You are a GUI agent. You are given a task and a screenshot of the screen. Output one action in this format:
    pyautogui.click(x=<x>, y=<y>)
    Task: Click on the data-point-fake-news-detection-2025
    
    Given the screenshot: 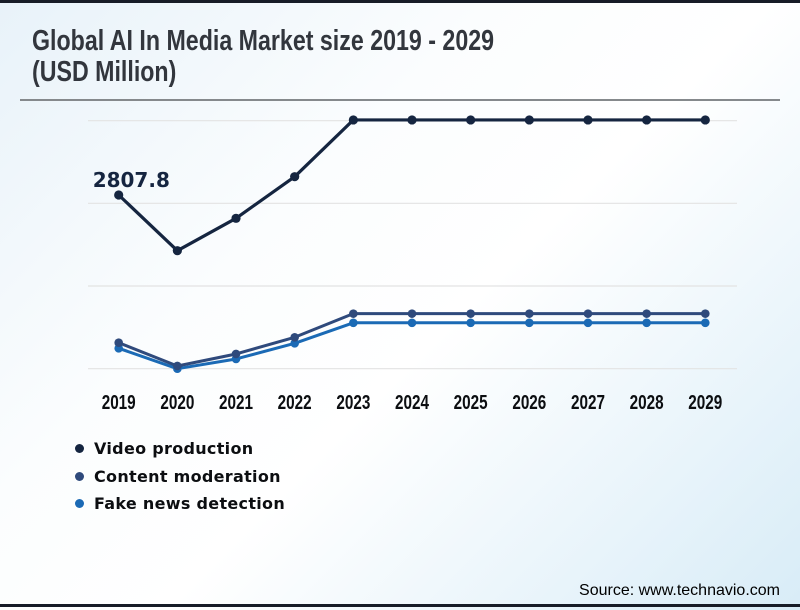 What is the action you would take?
    pyautogui.click(x=470, y=323)
    